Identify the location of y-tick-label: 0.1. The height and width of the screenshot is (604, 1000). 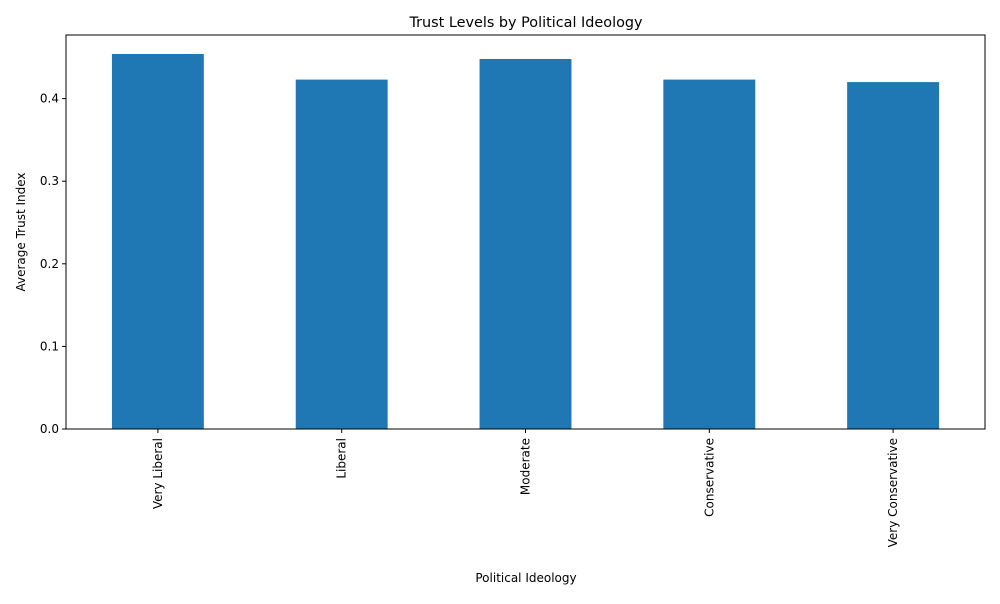
(49, 346).